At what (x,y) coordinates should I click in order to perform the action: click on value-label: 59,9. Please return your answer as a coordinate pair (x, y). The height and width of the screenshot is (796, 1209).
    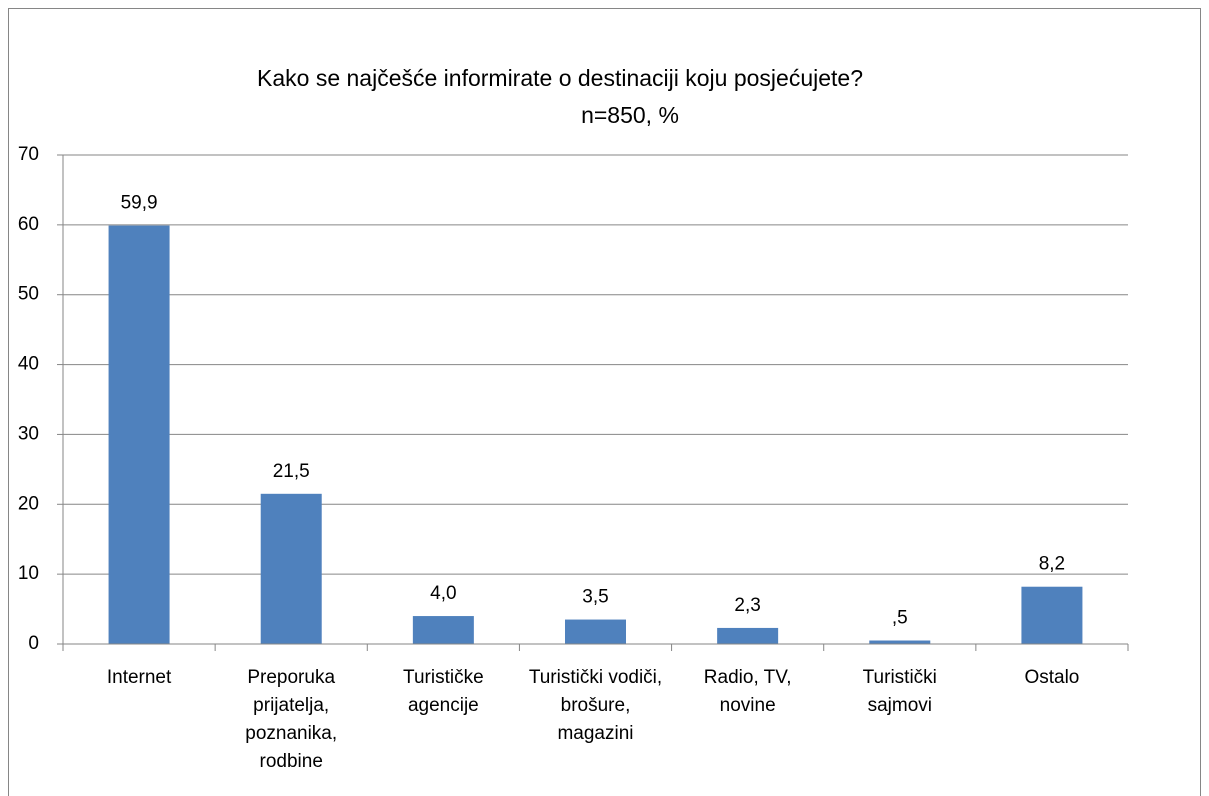
    Looking at the image, I should click on (139, 203).